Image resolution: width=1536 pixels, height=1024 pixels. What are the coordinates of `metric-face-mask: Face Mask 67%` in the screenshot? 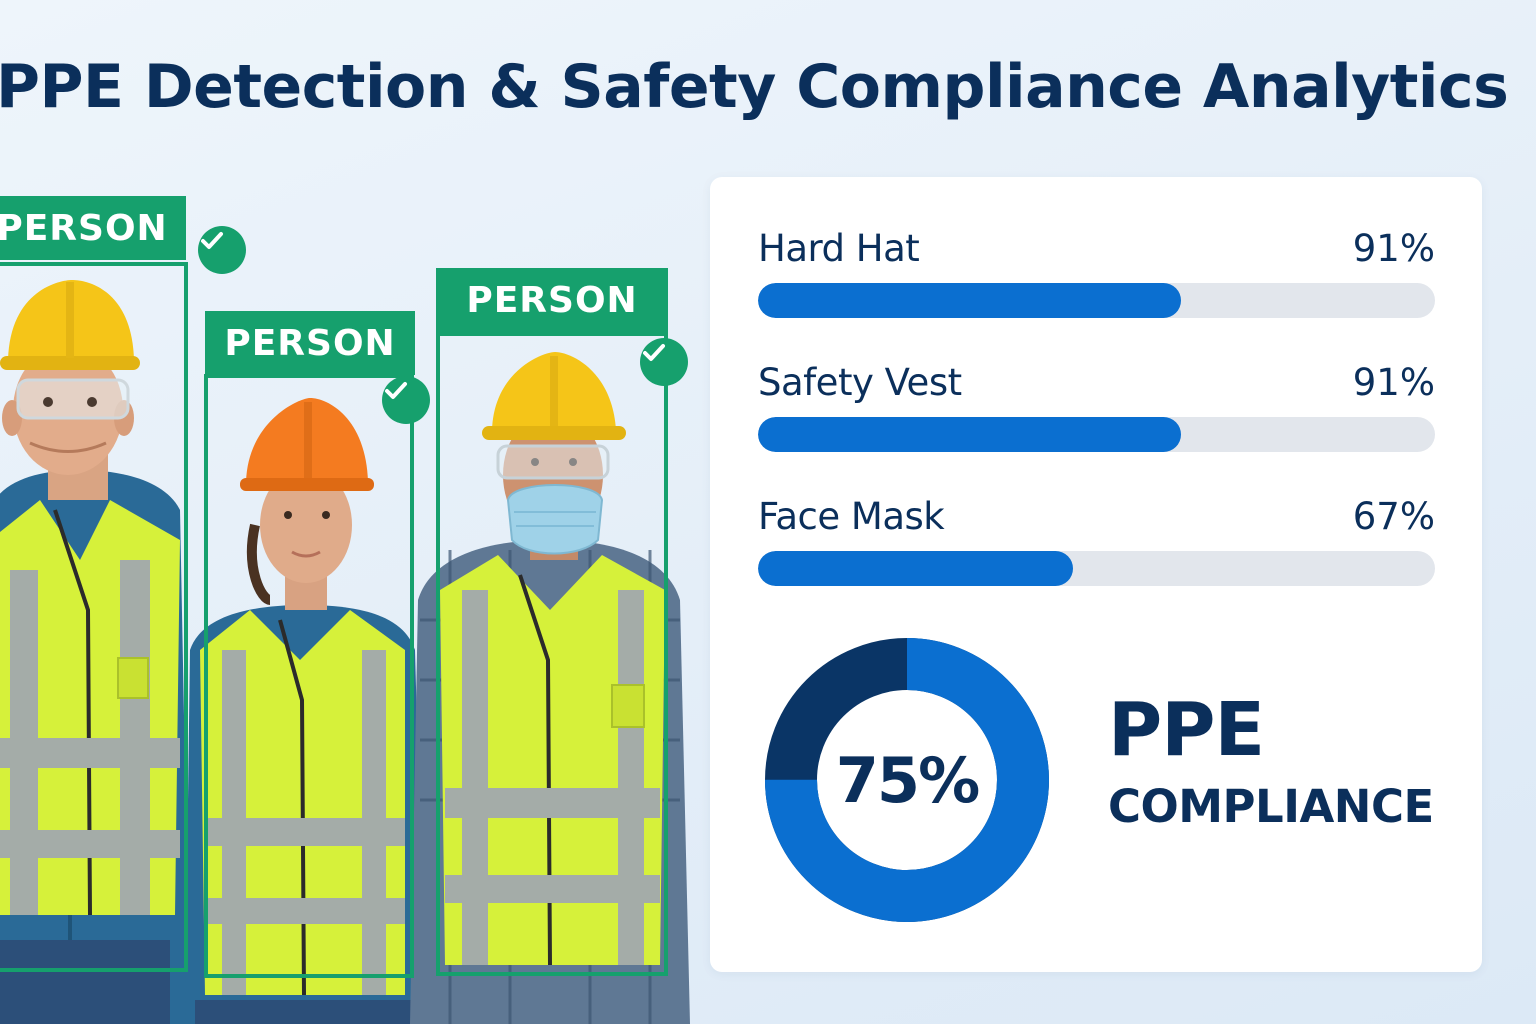 It's located at (1096, 545).